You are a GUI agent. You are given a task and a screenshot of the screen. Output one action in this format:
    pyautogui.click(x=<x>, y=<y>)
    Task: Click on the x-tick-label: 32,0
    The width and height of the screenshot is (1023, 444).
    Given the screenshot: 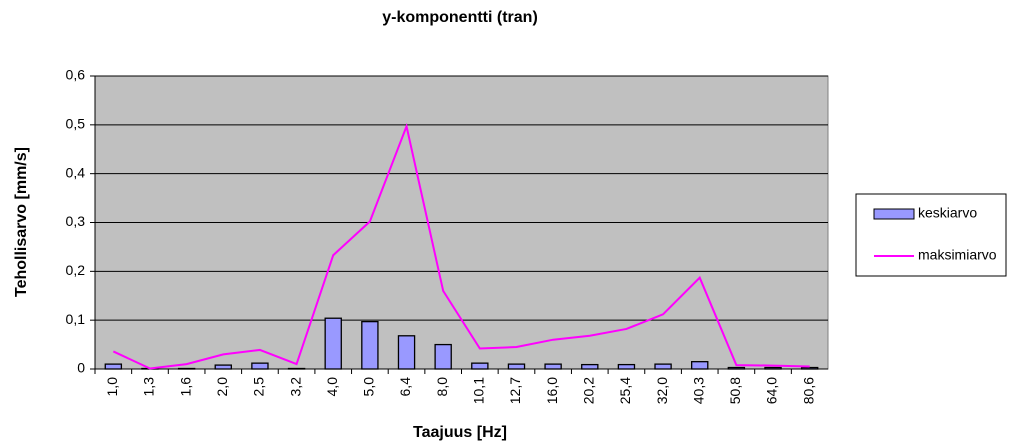 What is the action you would take?
    pyautogui.click(x=662, y=390)
    